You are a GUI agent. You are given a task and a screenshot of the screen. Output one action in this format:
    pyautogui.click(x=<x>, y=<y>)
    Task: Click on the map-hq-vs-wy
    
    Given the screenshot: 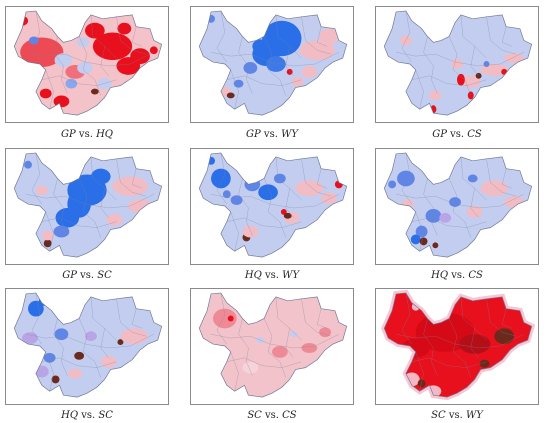 What is the action you would take?
    pyautogui.click(x=273, y=205)
    